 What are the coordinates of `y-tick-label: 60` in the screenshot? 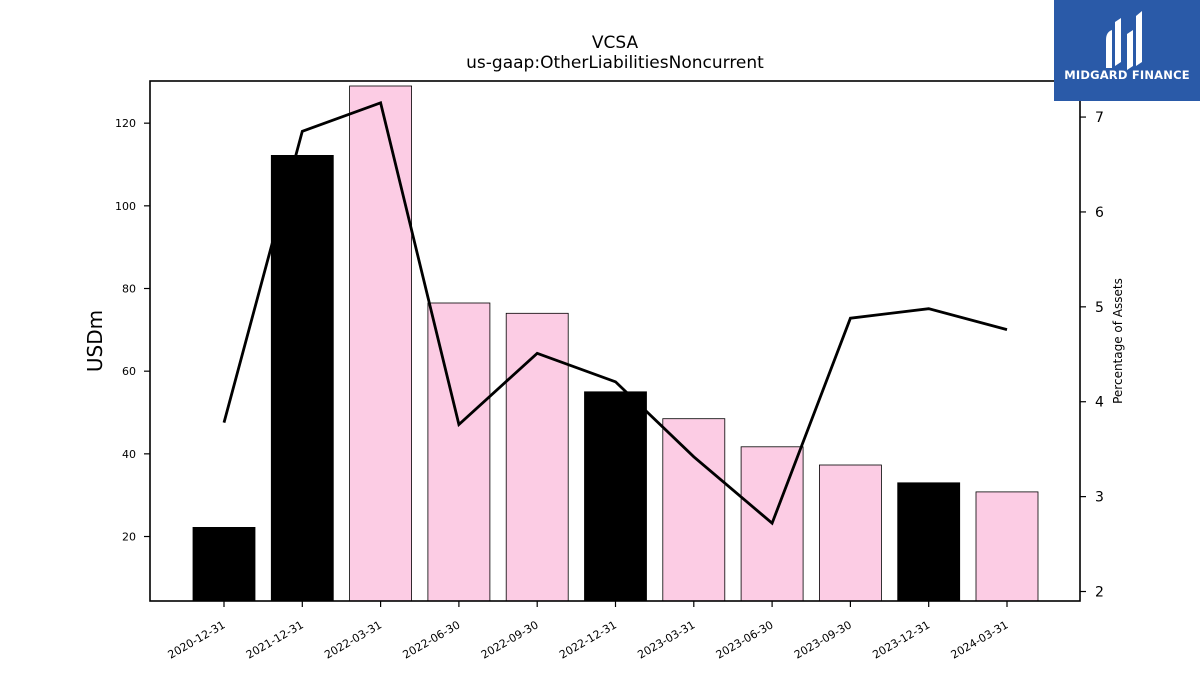 It's located at (129, 371).